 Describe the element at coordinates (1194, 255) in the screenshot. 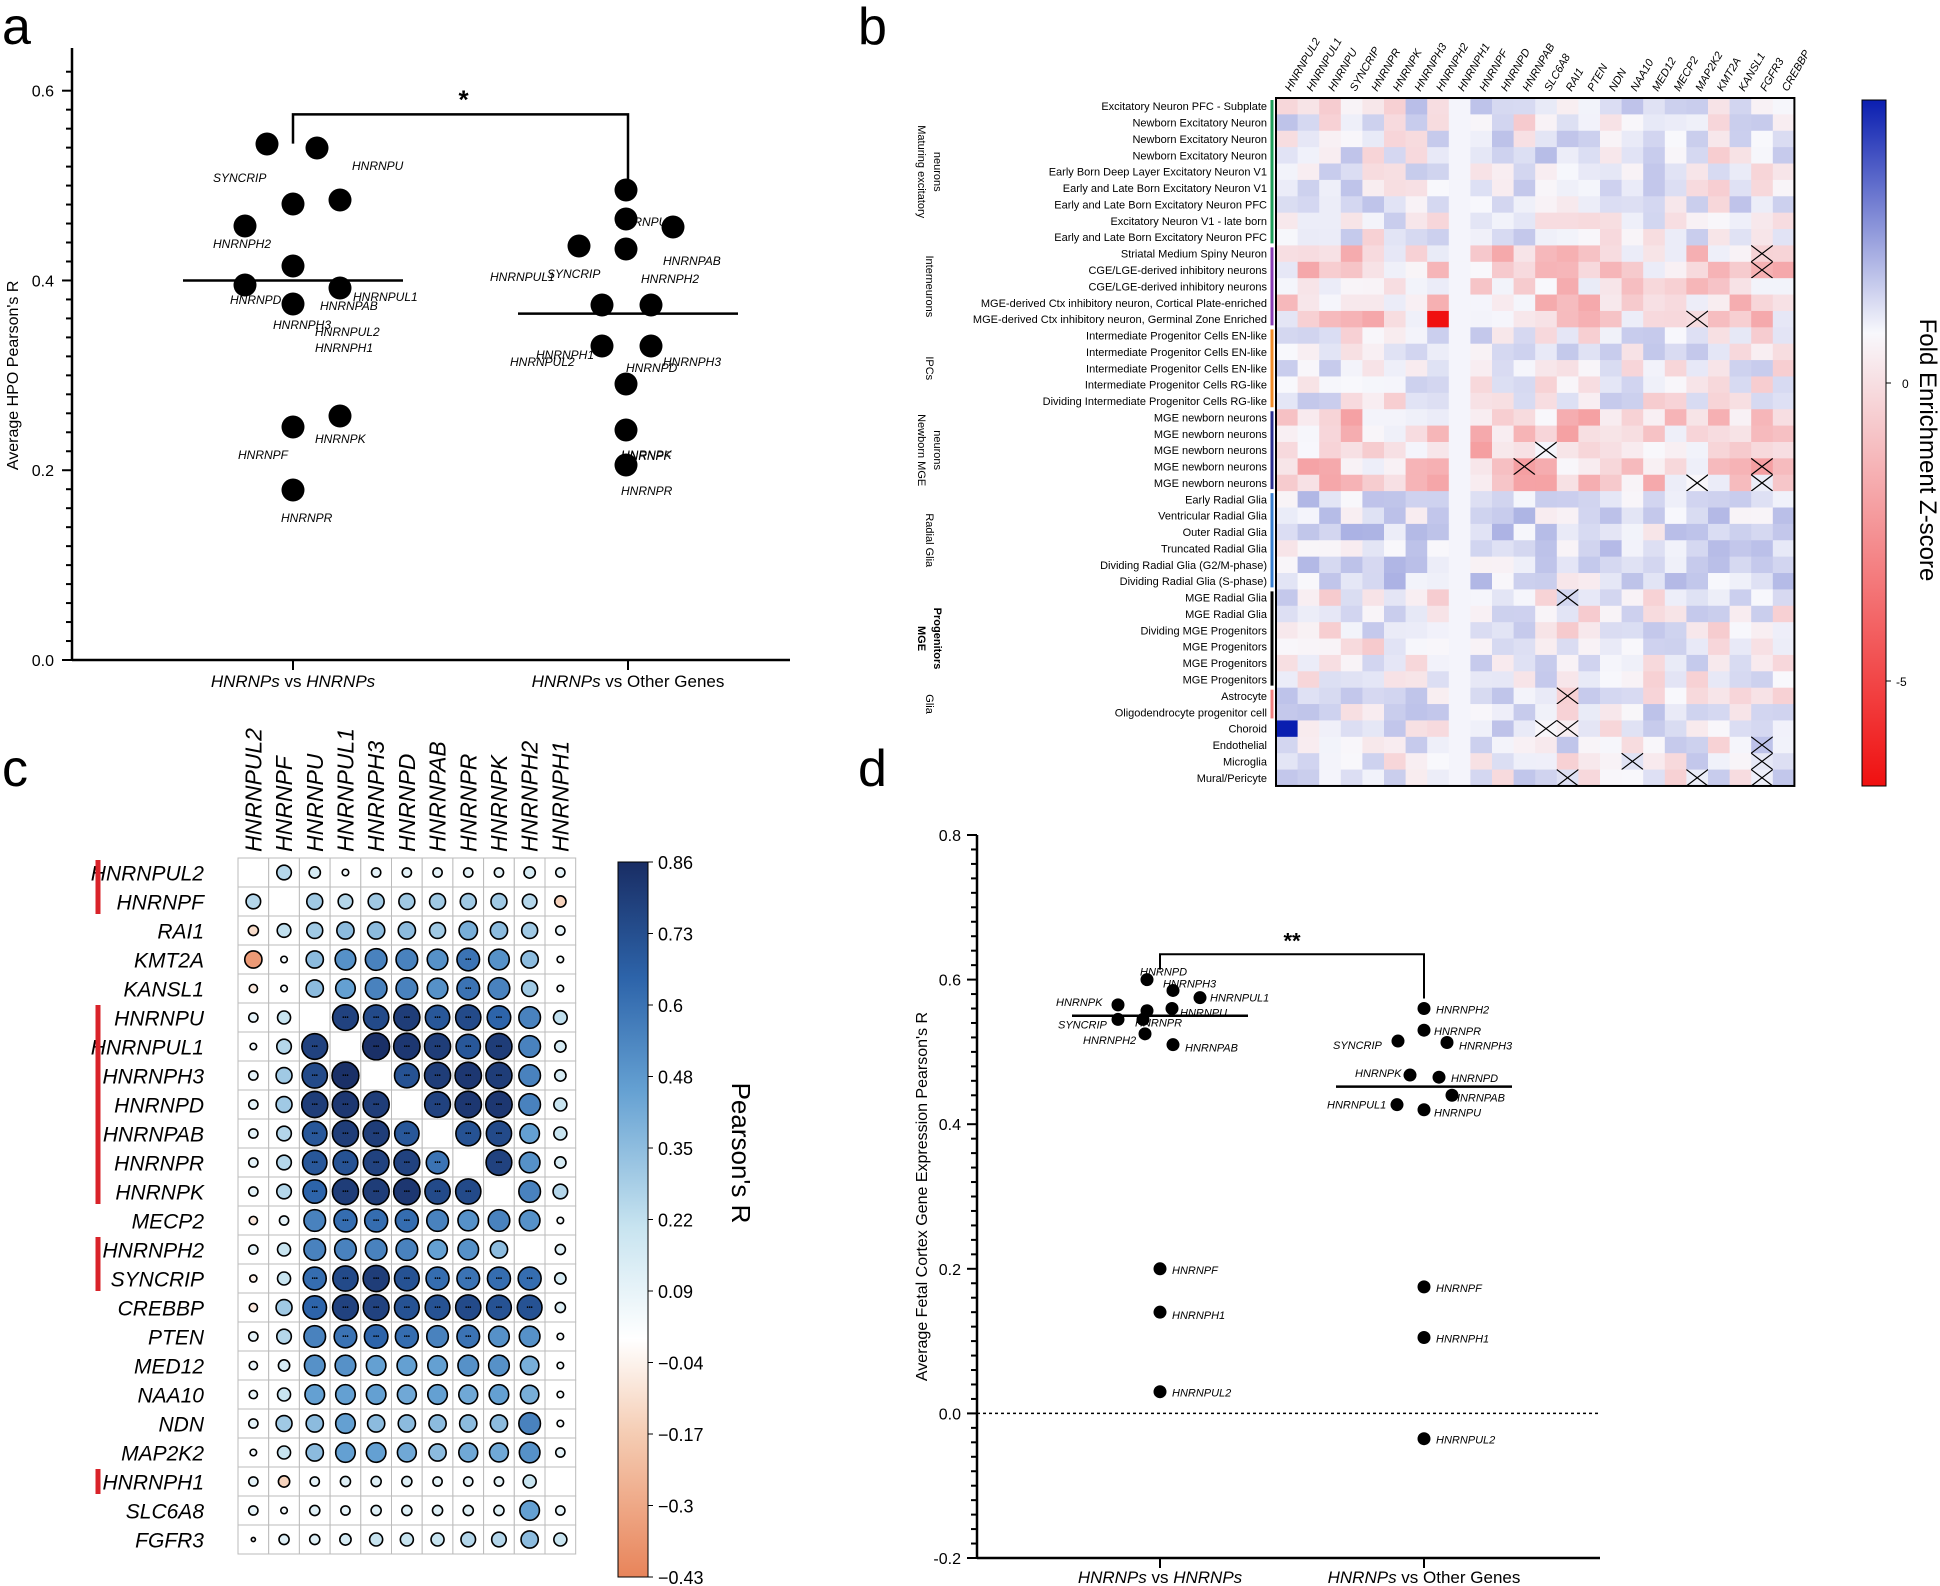

I see `row-label: Striatal Medium Spiny Neuron` at that location.